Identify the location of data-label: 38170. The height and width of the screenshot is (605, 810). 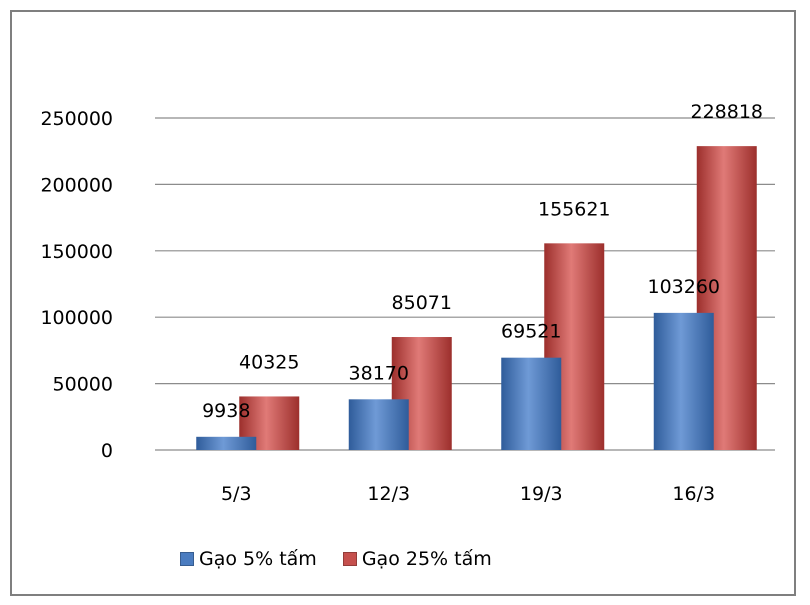
(379, 373).